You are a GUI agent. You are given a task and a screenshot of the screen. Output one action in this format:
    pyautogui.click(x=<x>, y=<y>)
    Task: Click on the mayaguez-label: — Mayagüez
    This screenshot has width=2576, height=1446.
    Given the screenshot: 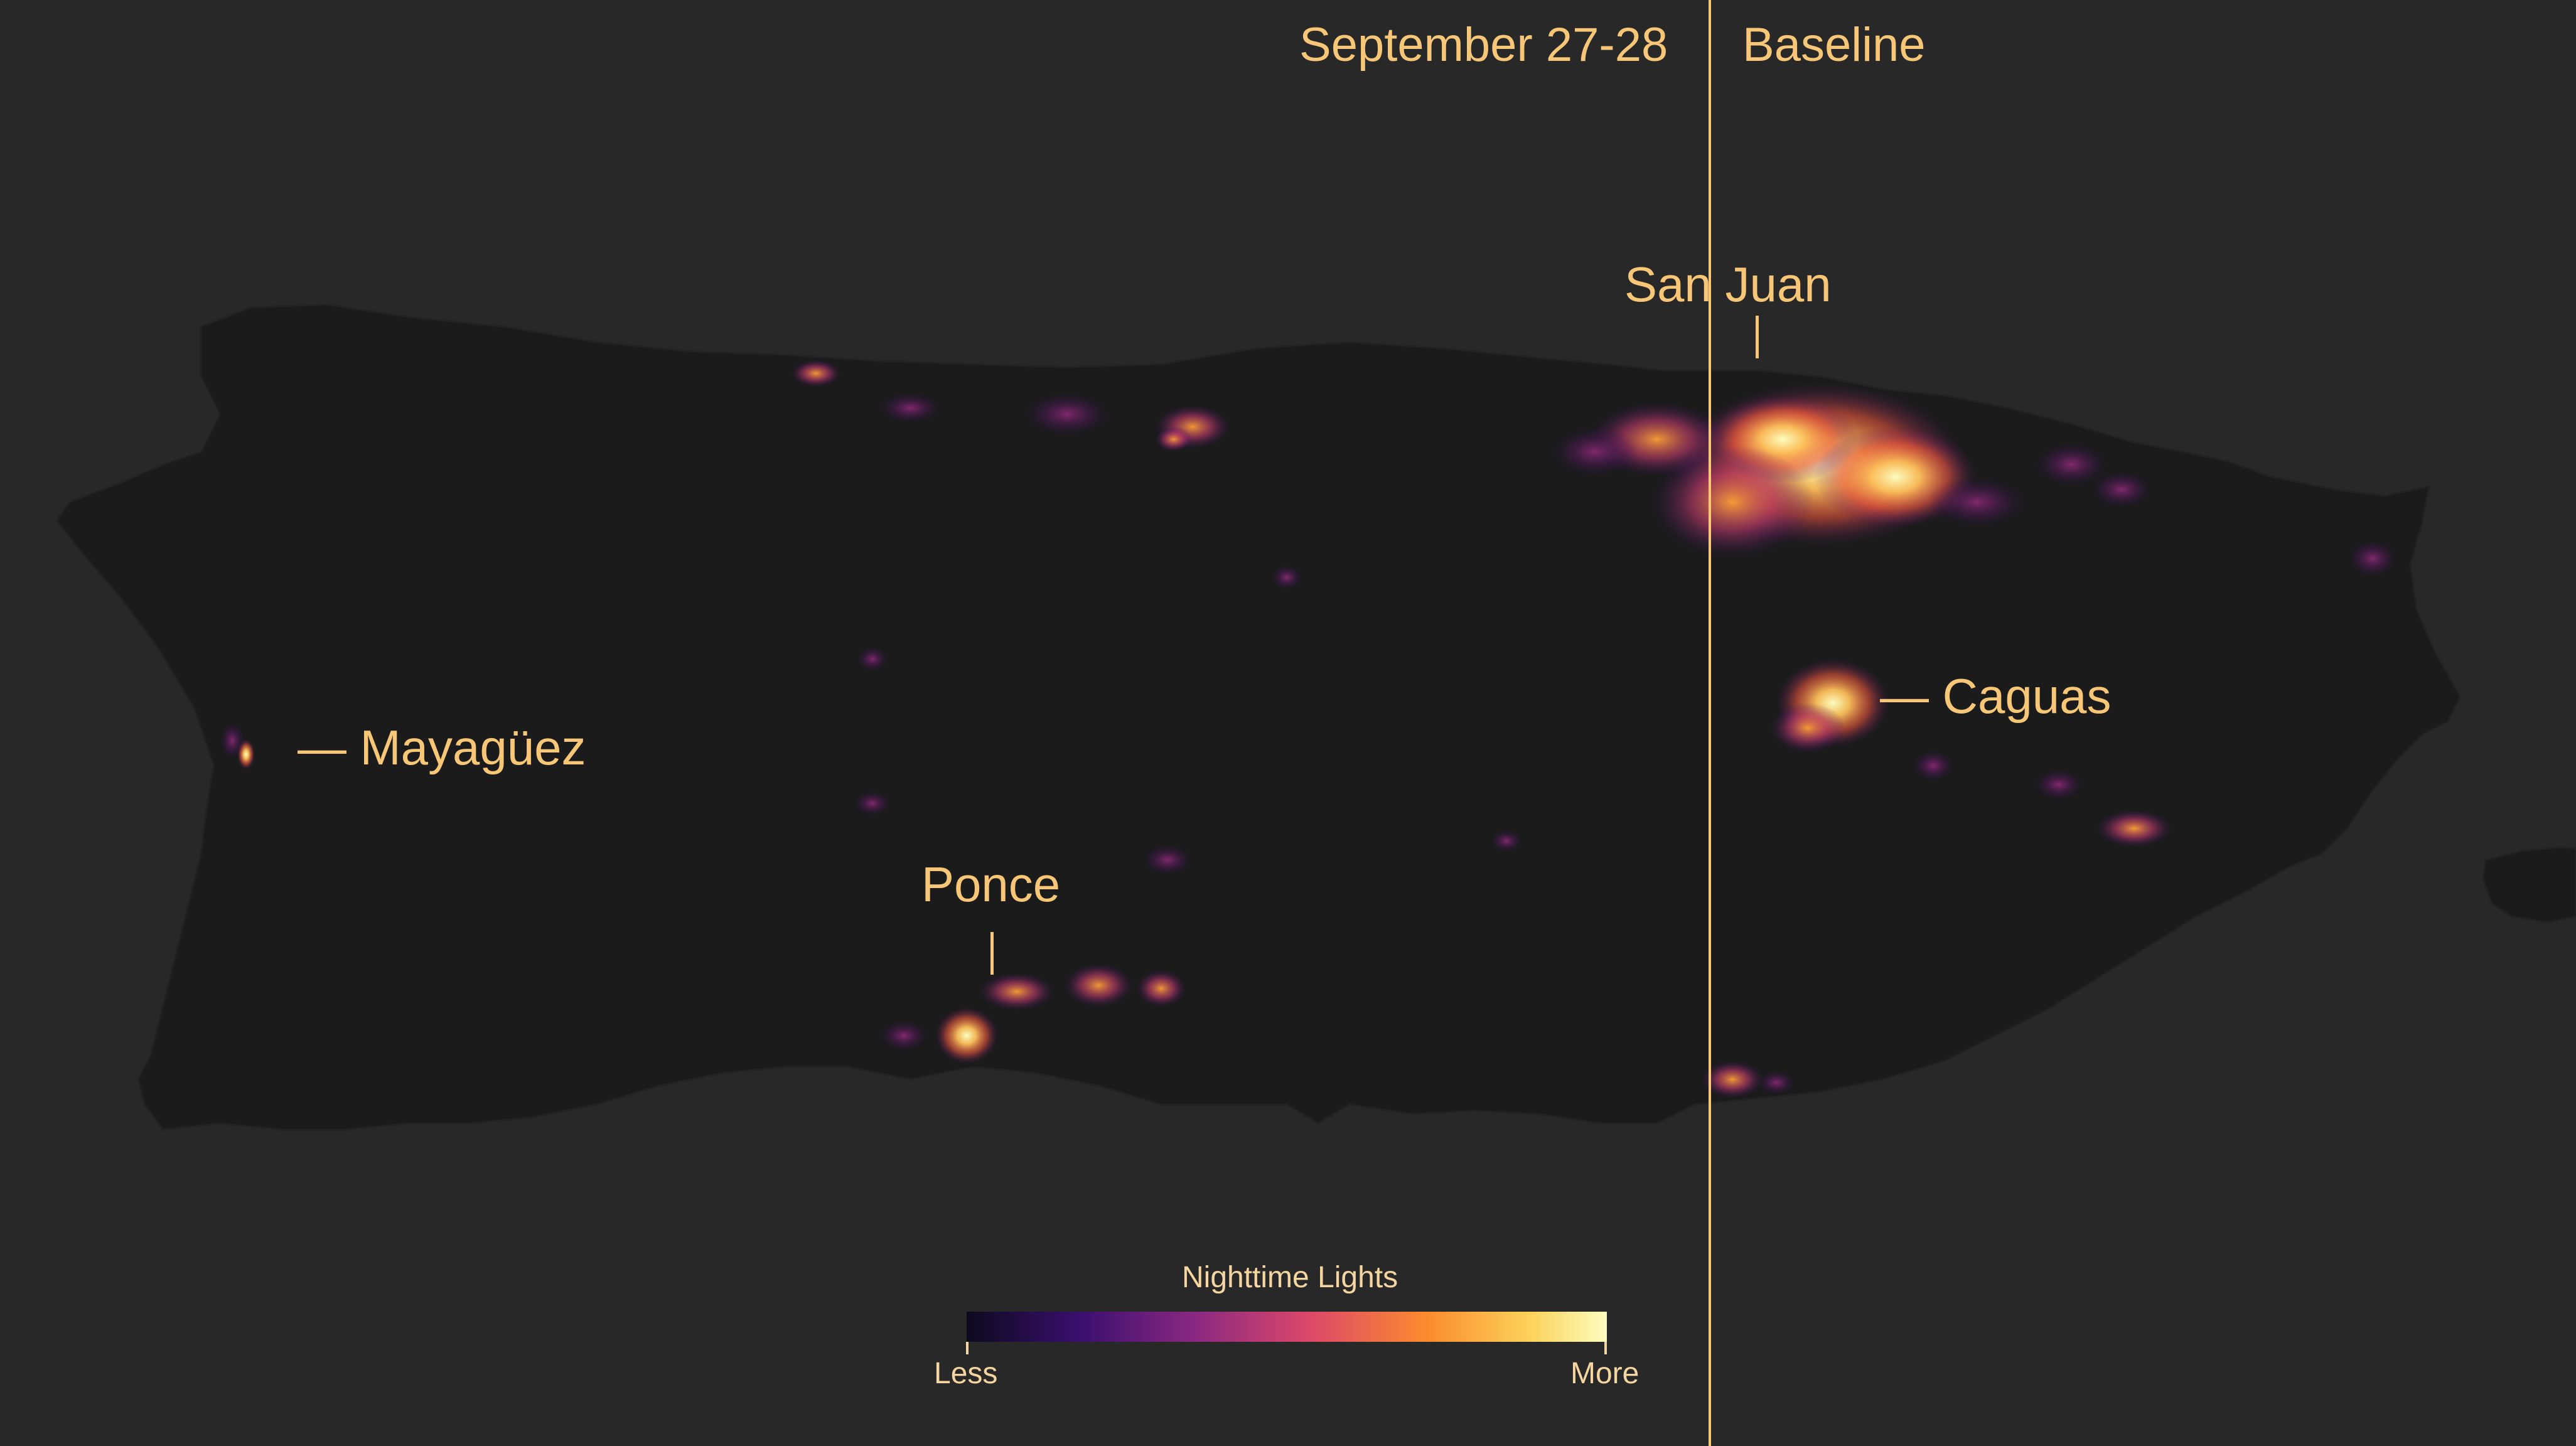 What is the action you would take?
    pyautogui.click(x=442, y=747)
    